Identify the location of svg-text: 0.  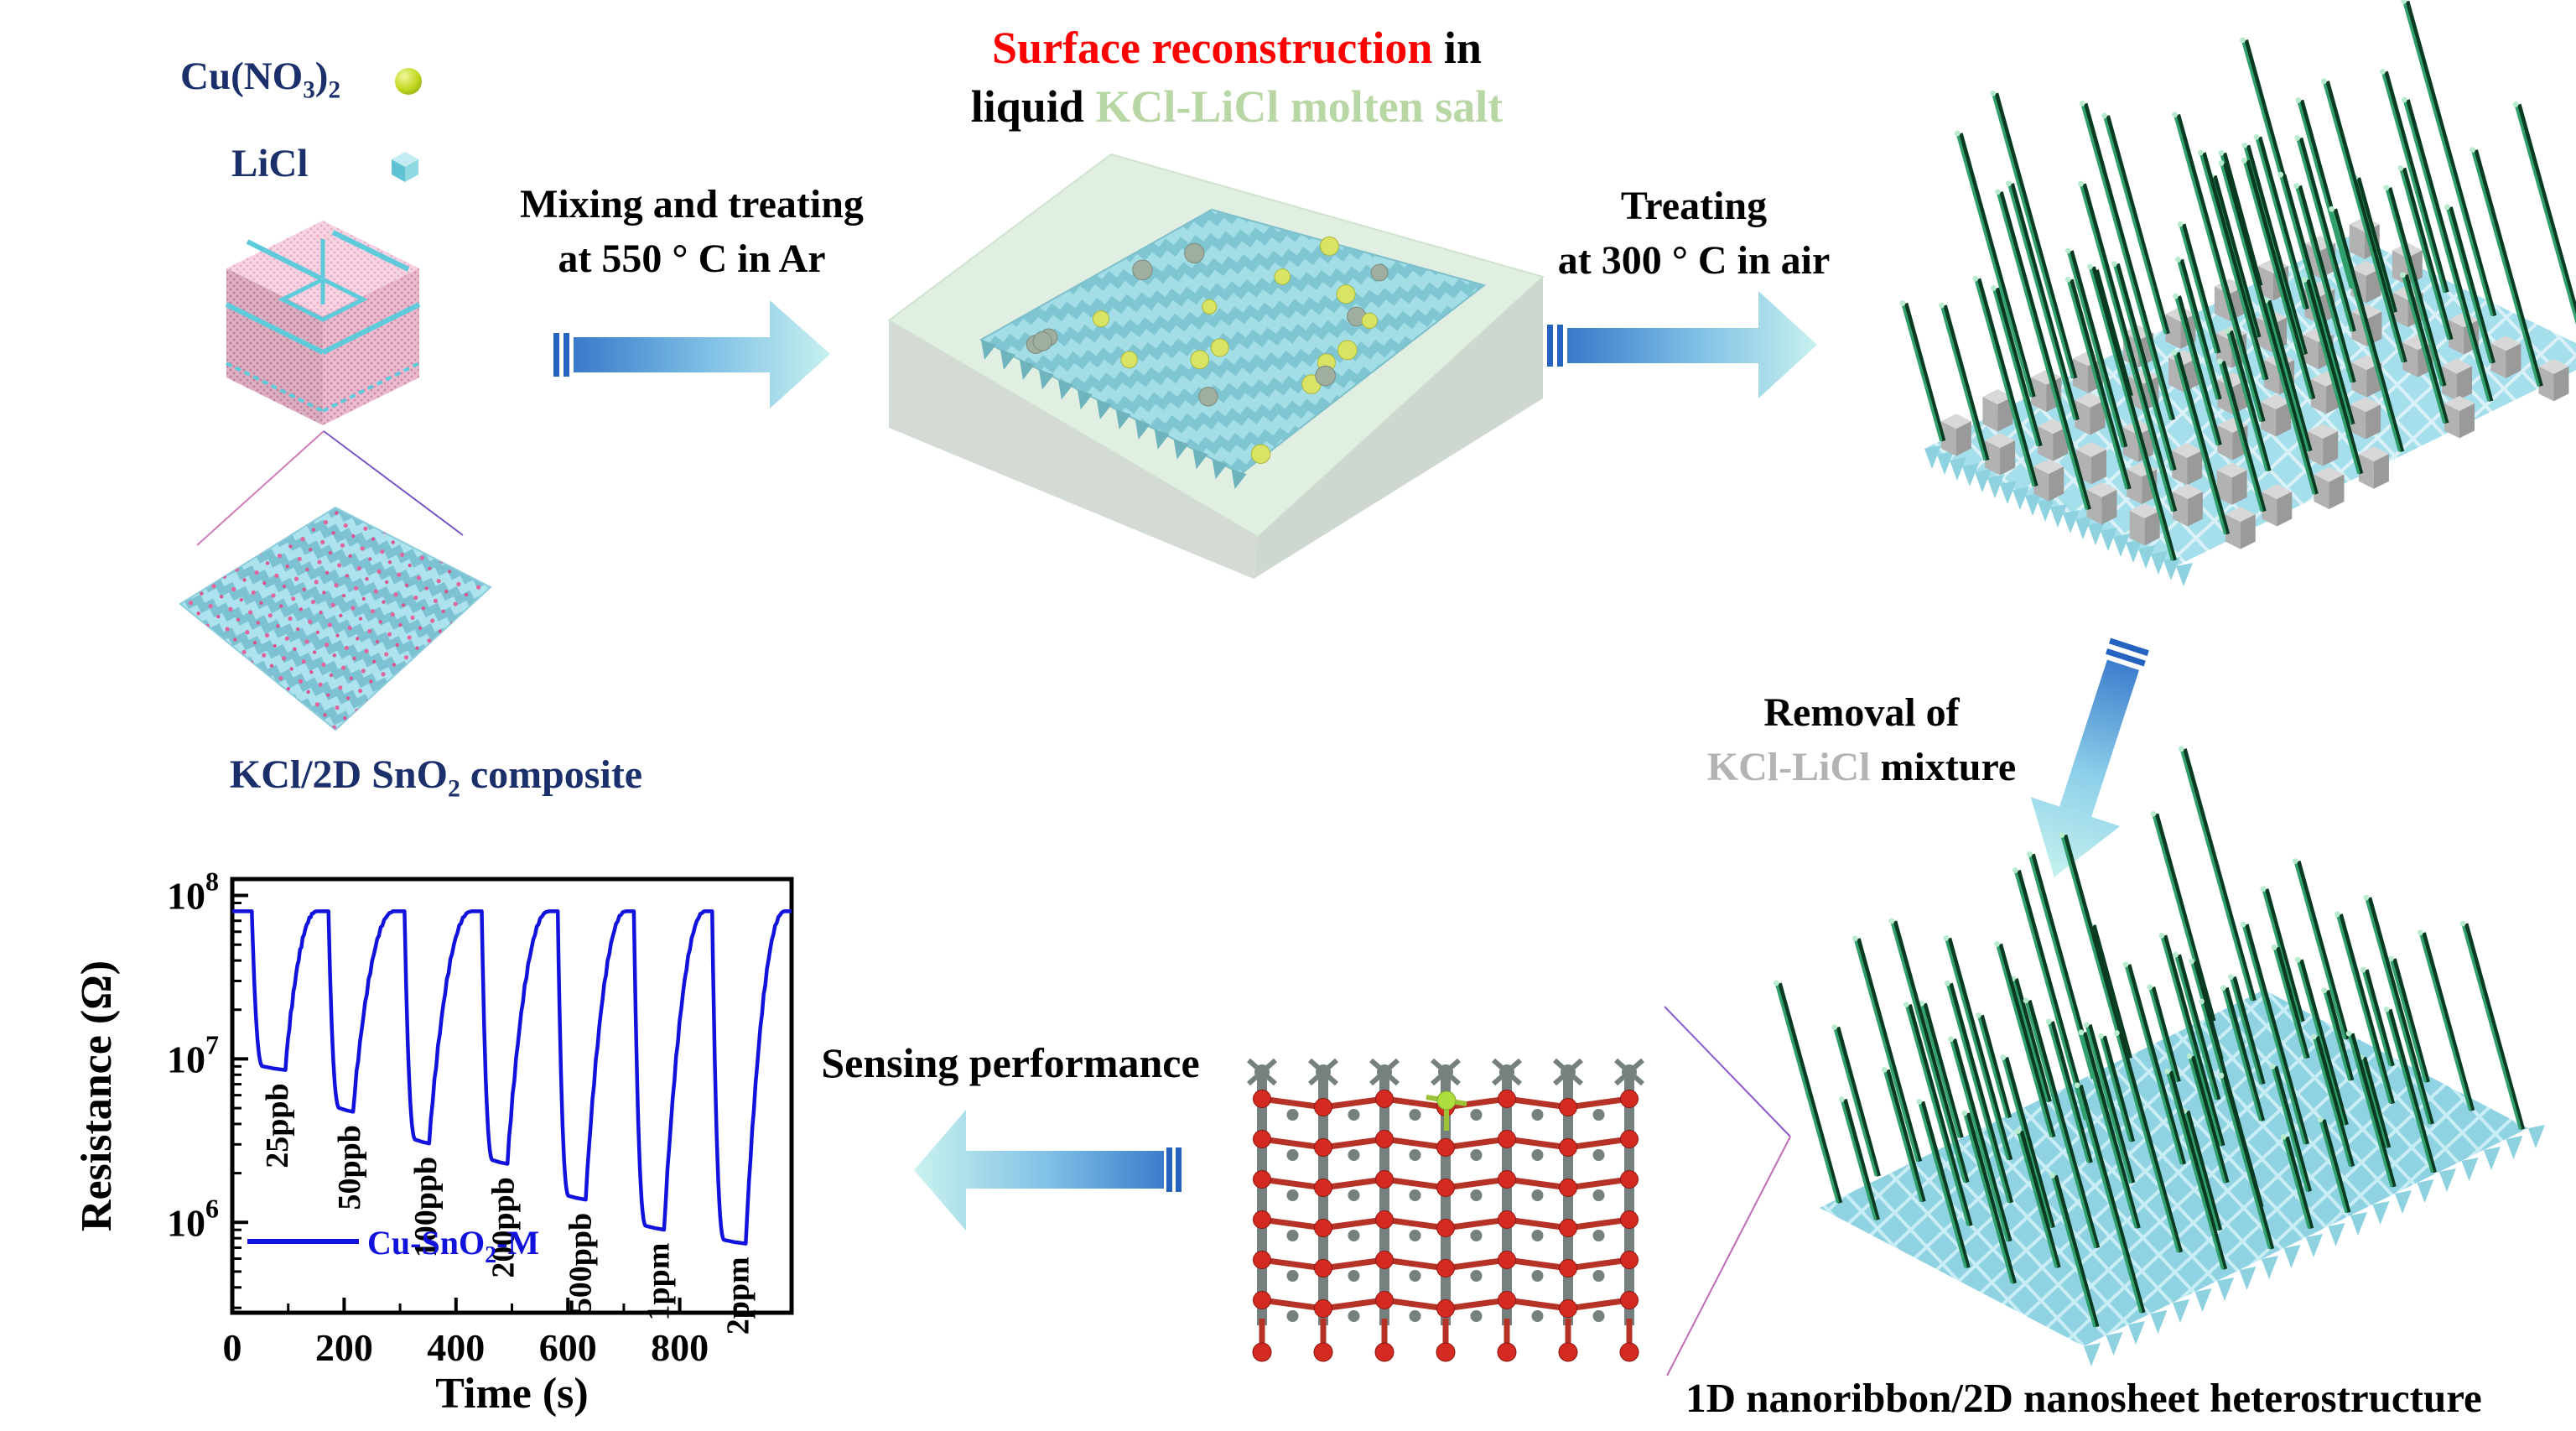
(232, 1347).